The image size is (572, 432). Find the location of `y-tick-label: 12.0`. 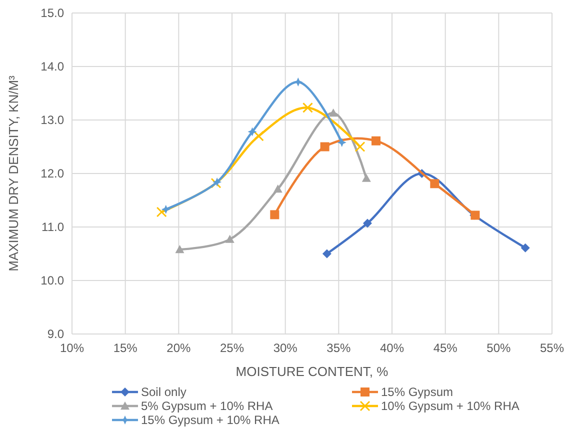

y-tick-label: 12.0 is located at coordinates (52, 173).